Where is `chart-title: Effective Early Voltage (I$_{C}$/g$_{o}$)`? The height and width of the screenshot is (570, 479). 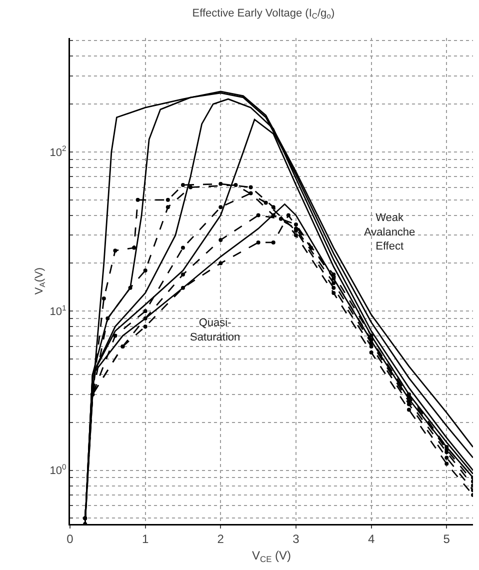
chart-title: Effective Early Voltage (I$_{C}$/g$_{o}$) is located at coordinates (263, 14).